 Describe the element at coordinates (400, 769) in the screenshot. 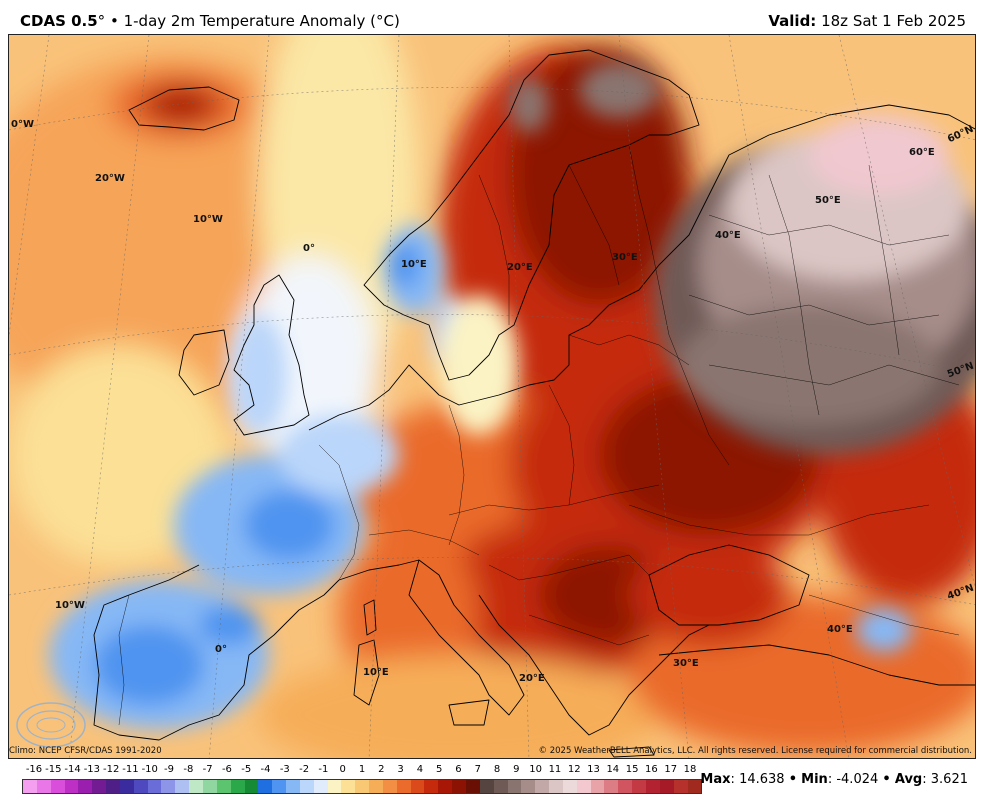

I see `legend-tick-label: 3` at that location.